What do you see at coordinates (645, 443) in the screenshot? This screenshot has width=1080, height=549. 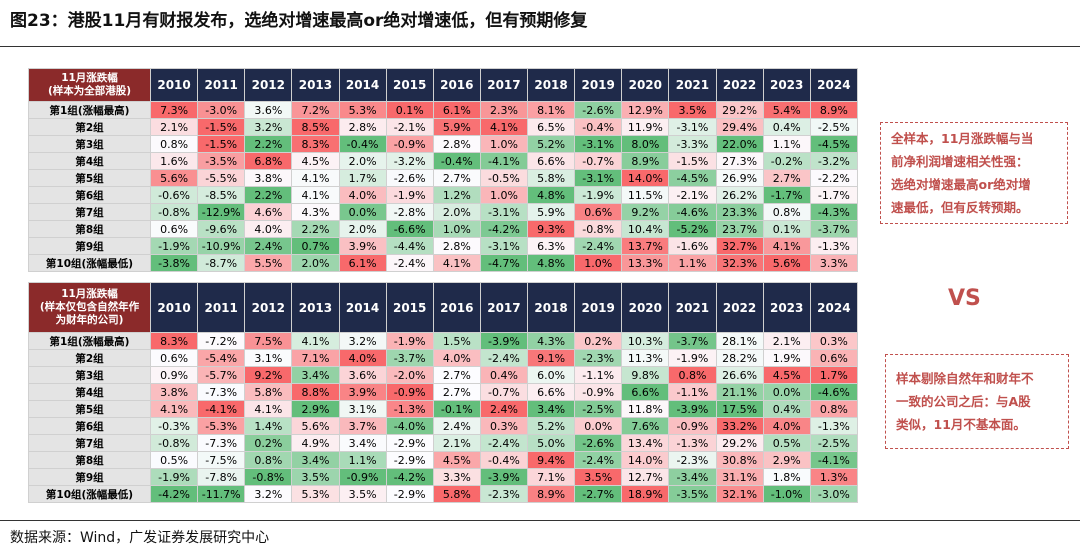 I see `cell: 13.4%` at bounding box center [645, 443].